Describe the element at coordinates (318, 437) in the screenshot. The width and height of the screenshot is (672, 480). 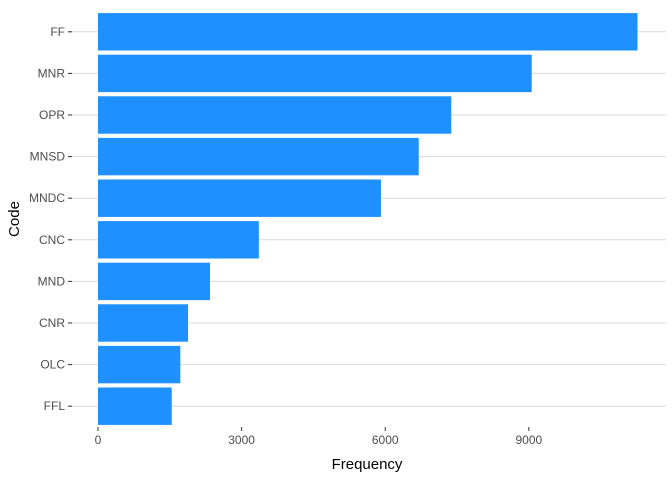
I see `x-axis: 0 3000 6000 9000` at that location.